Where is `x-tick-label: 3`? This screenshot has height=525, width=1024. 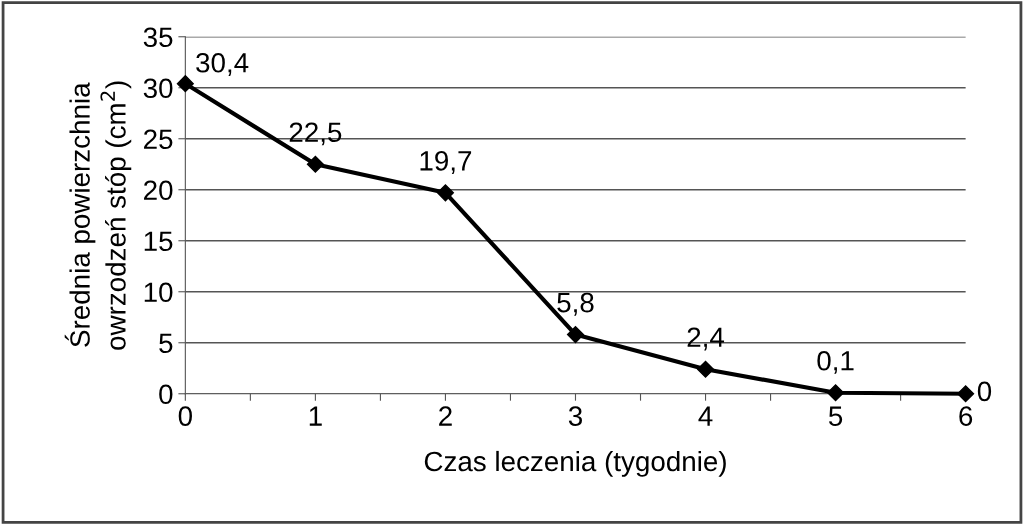 x-tick-label: 3 is located at coordinates (575, 416).